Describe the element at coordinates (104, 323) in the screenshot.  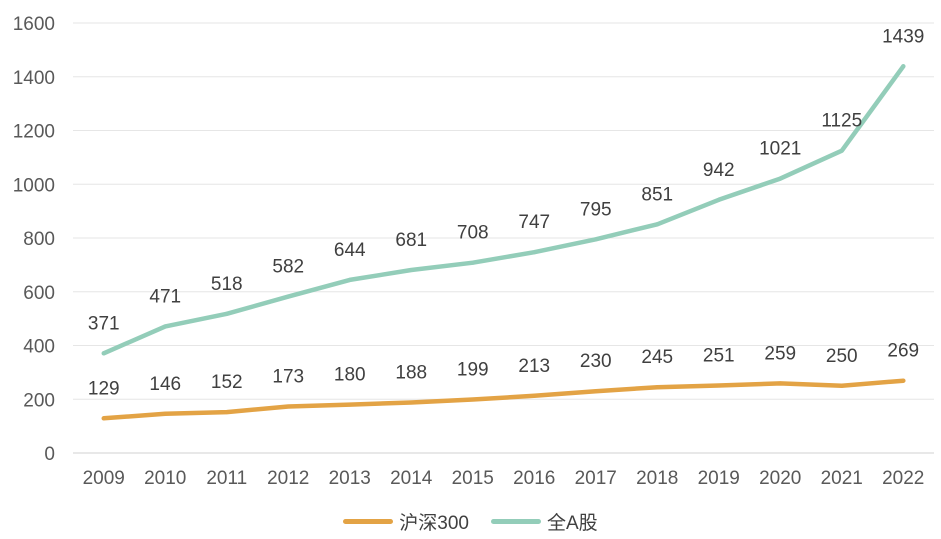
I see `data-label: 371` at that location.